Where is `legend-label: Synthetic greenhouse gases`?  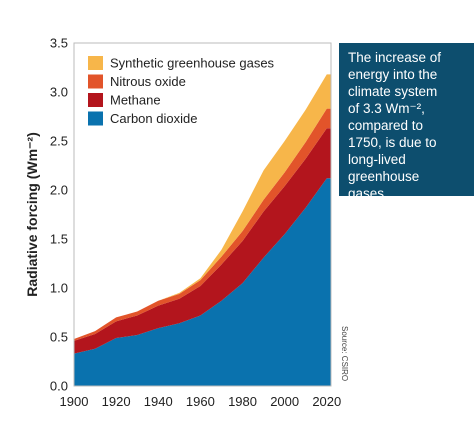
legend-label: Synthetic greenhouse gases is located at coordinates (192, 63).